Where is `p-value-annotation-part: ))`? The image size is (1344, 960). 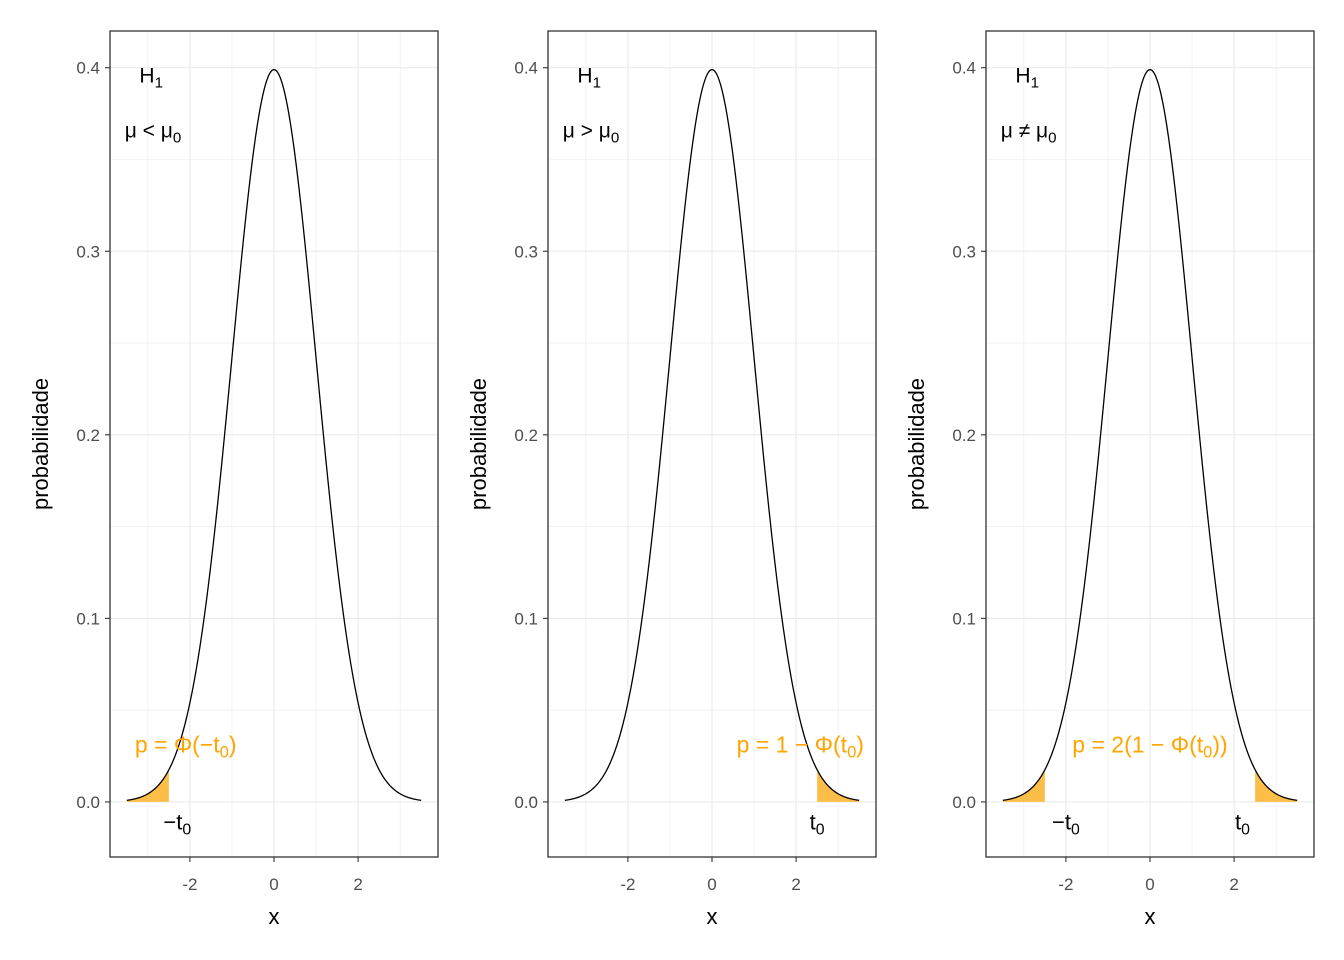 p-value-annotation-part: )) is located at coordinates (1219, 744).